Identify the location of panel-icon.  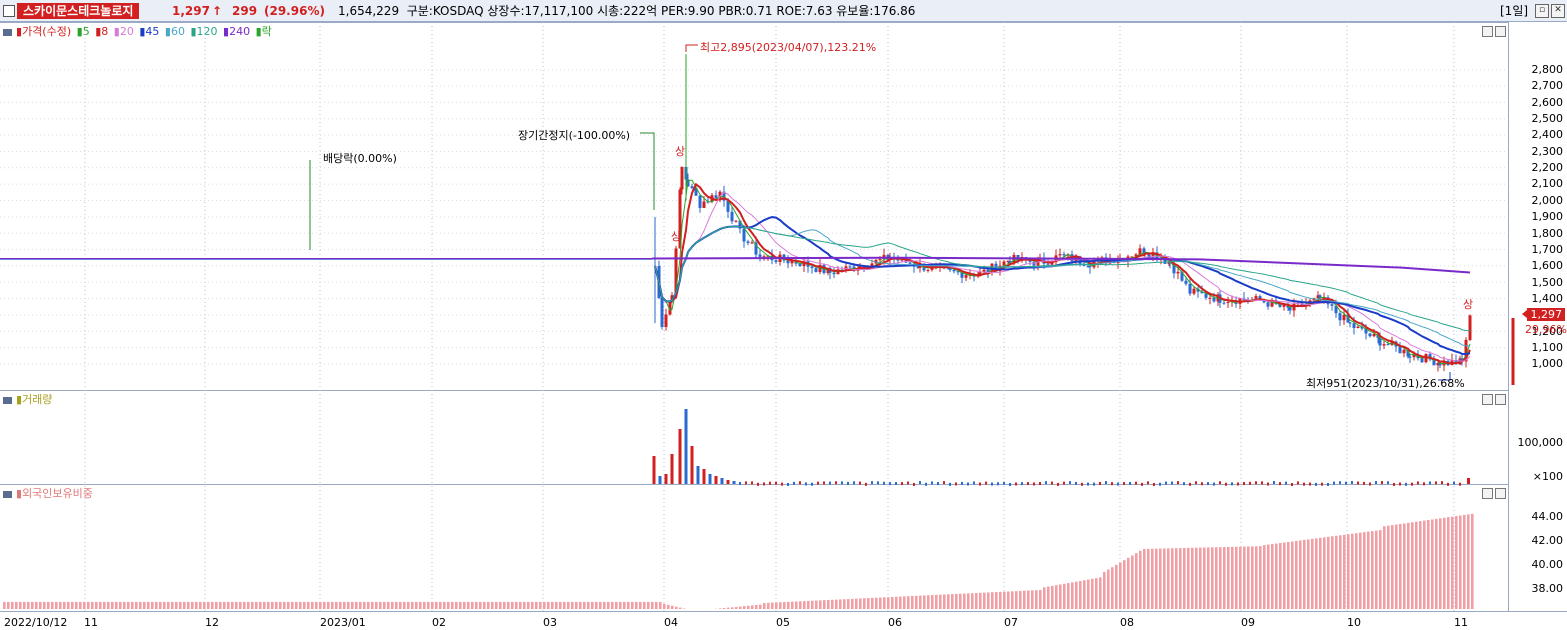
(7, 400).